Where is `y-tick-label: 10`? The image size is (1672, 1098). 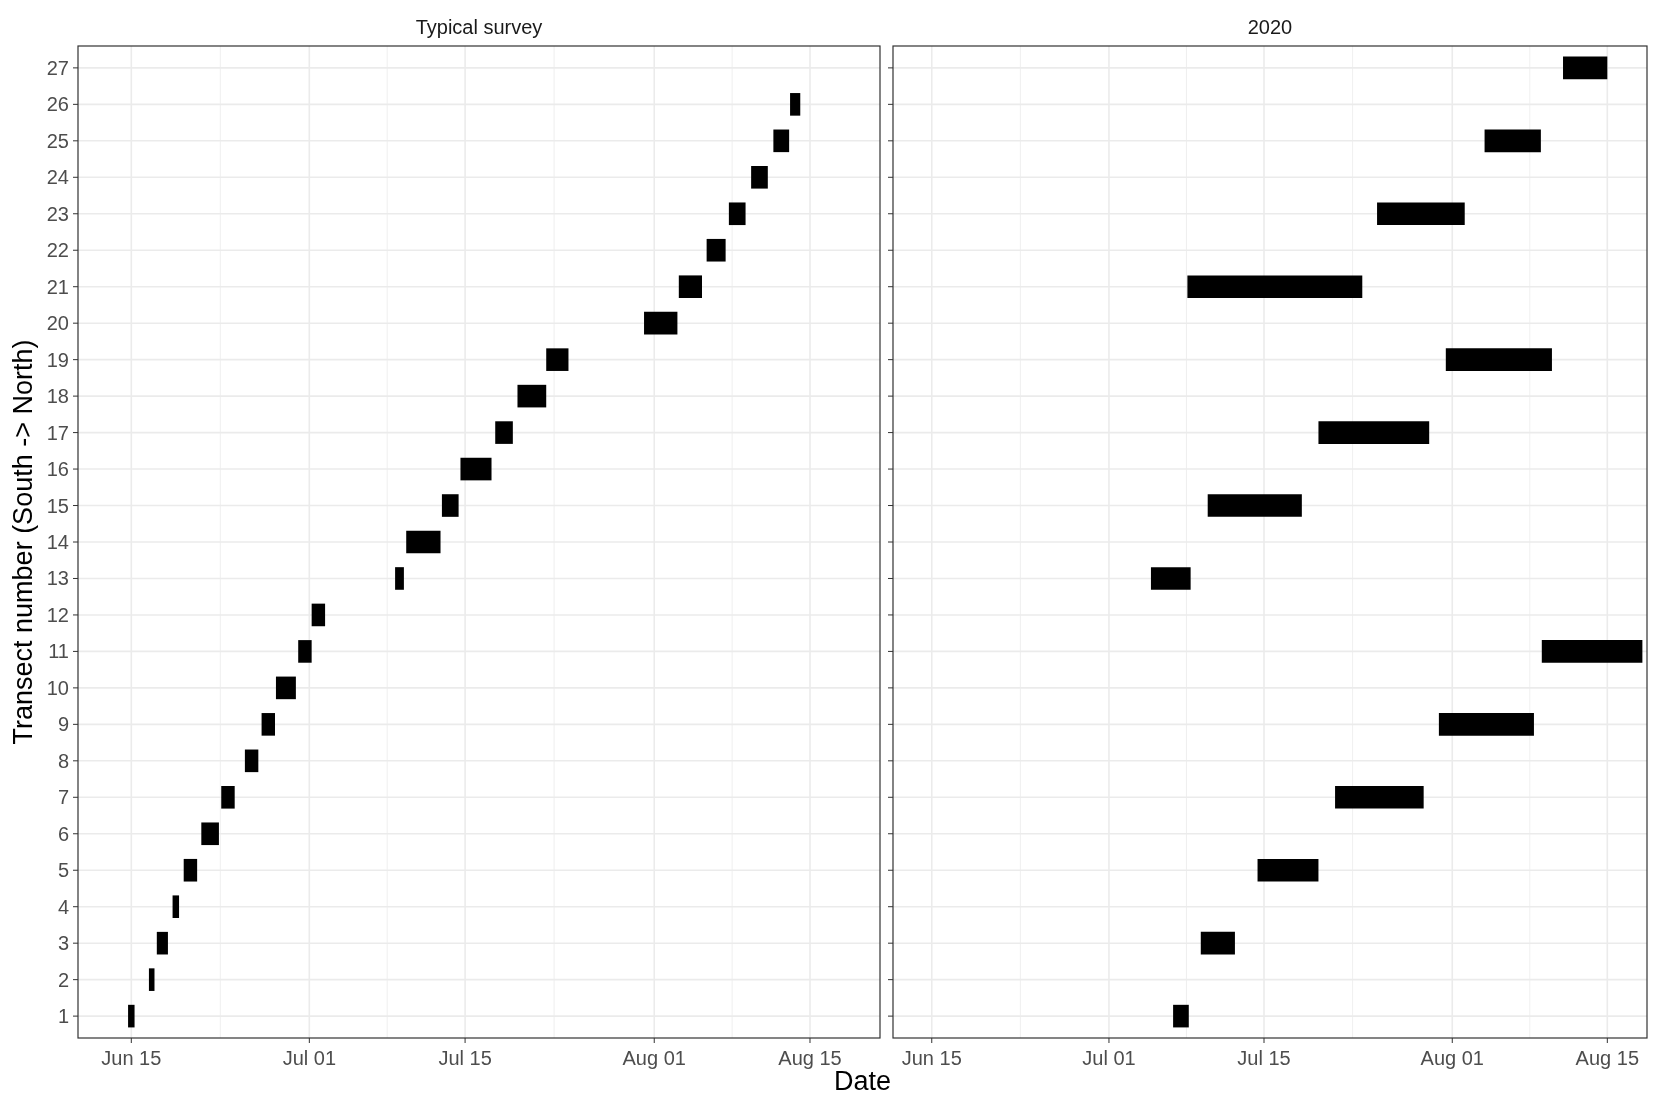 y-tick-label: 10 is located at coordinates (57, 687).